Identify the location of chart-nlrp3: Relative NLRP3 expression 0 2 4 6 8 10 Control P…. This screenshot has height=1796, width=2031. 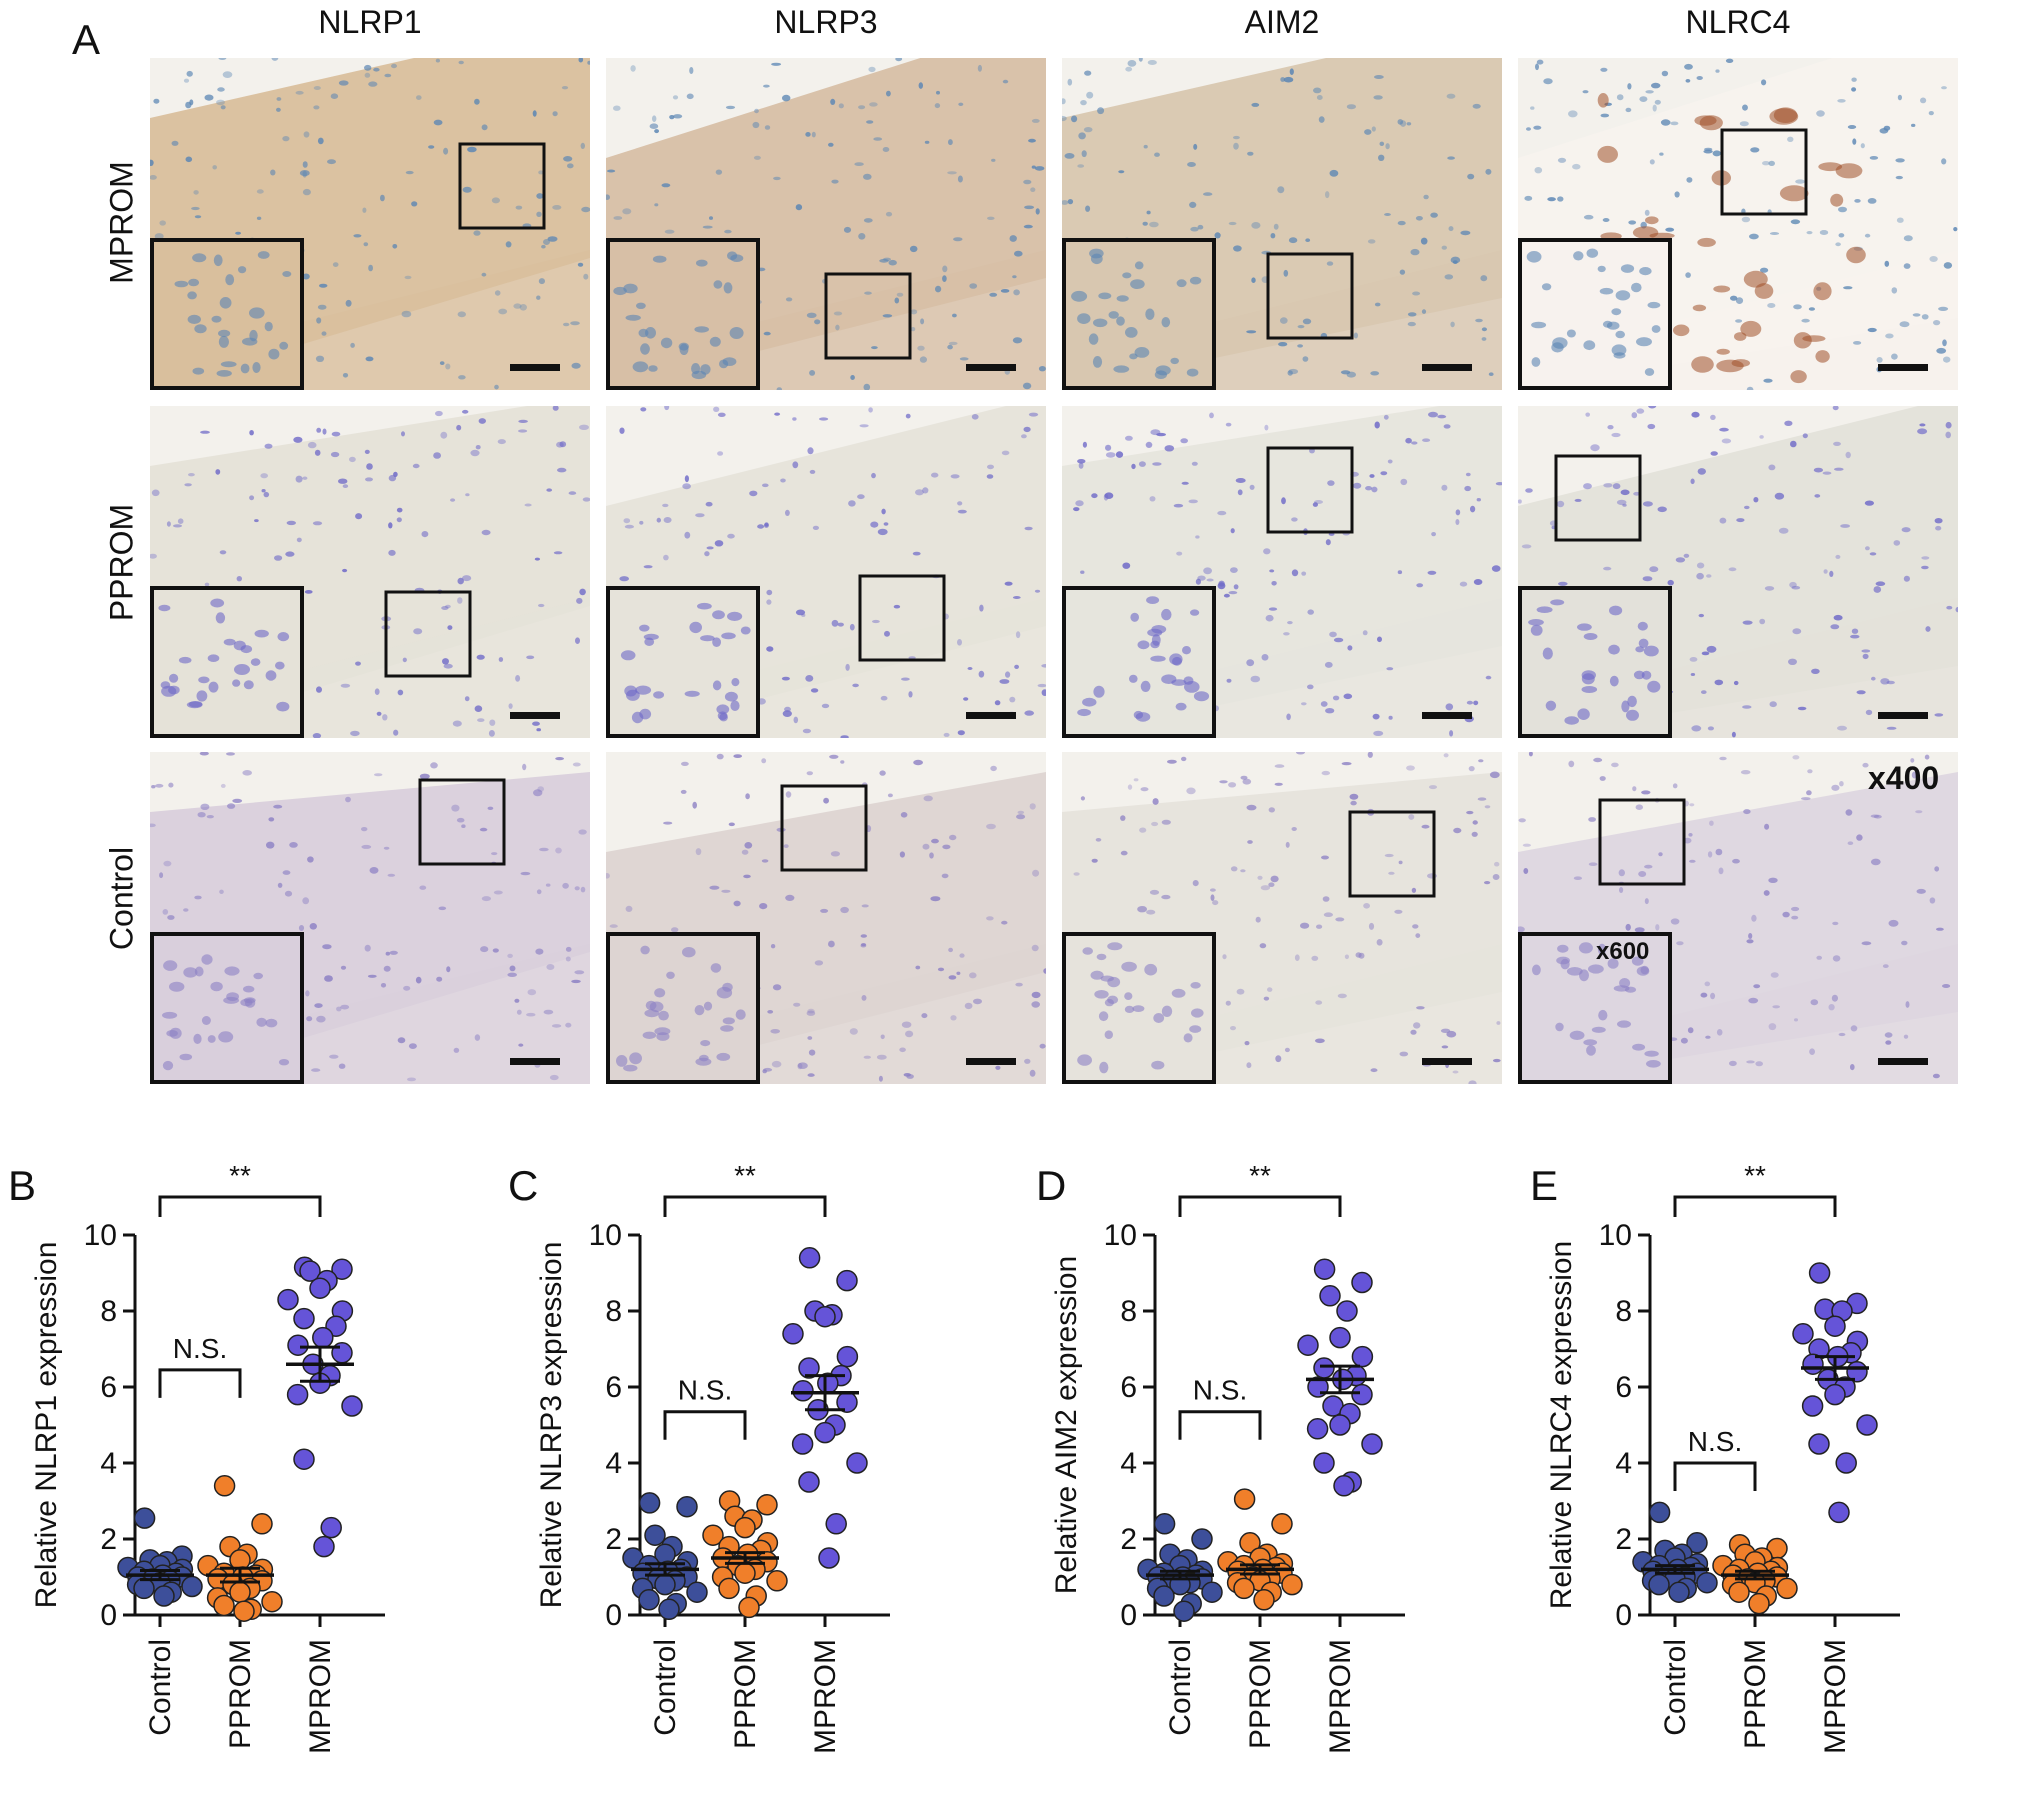
(712, 1457).